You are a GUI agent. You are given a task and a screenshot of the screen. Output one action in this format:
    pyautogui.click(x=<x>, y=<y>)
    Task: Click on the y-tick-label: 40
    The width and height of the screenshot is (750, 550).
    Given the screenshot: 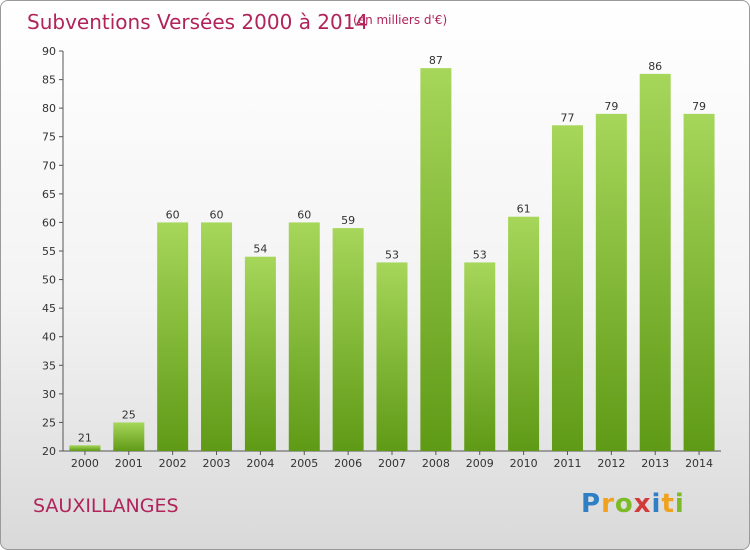 What is the action you would take?
    pyautogui.click(x=49, y=337)
    